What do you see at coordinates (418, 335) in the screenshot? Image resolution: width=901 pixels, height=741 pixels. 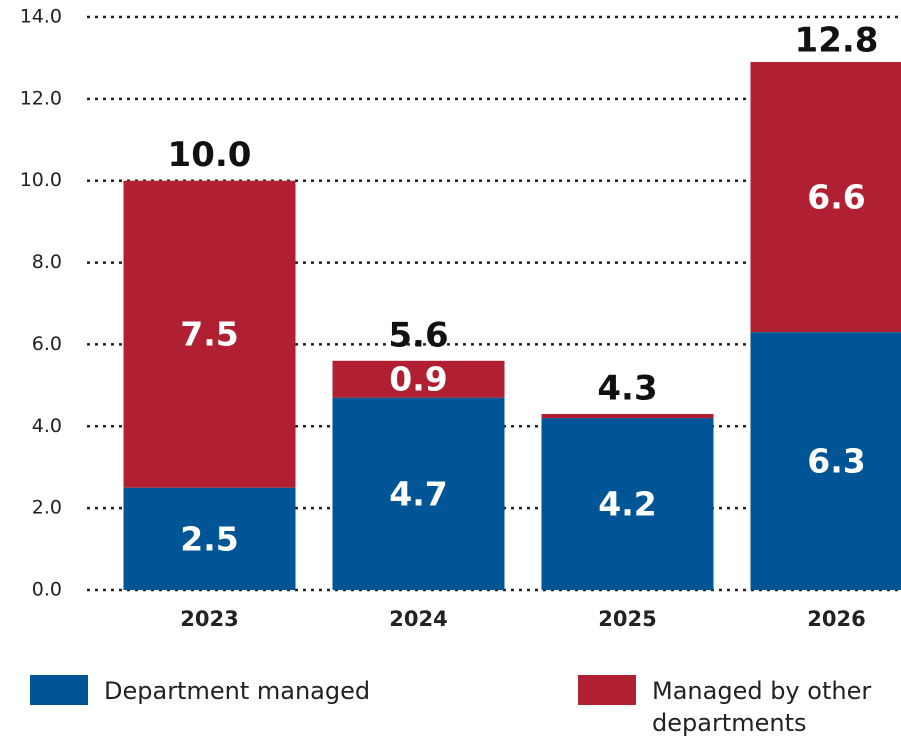 I see `total-label: 5.6` at bounding box center [418, 335].